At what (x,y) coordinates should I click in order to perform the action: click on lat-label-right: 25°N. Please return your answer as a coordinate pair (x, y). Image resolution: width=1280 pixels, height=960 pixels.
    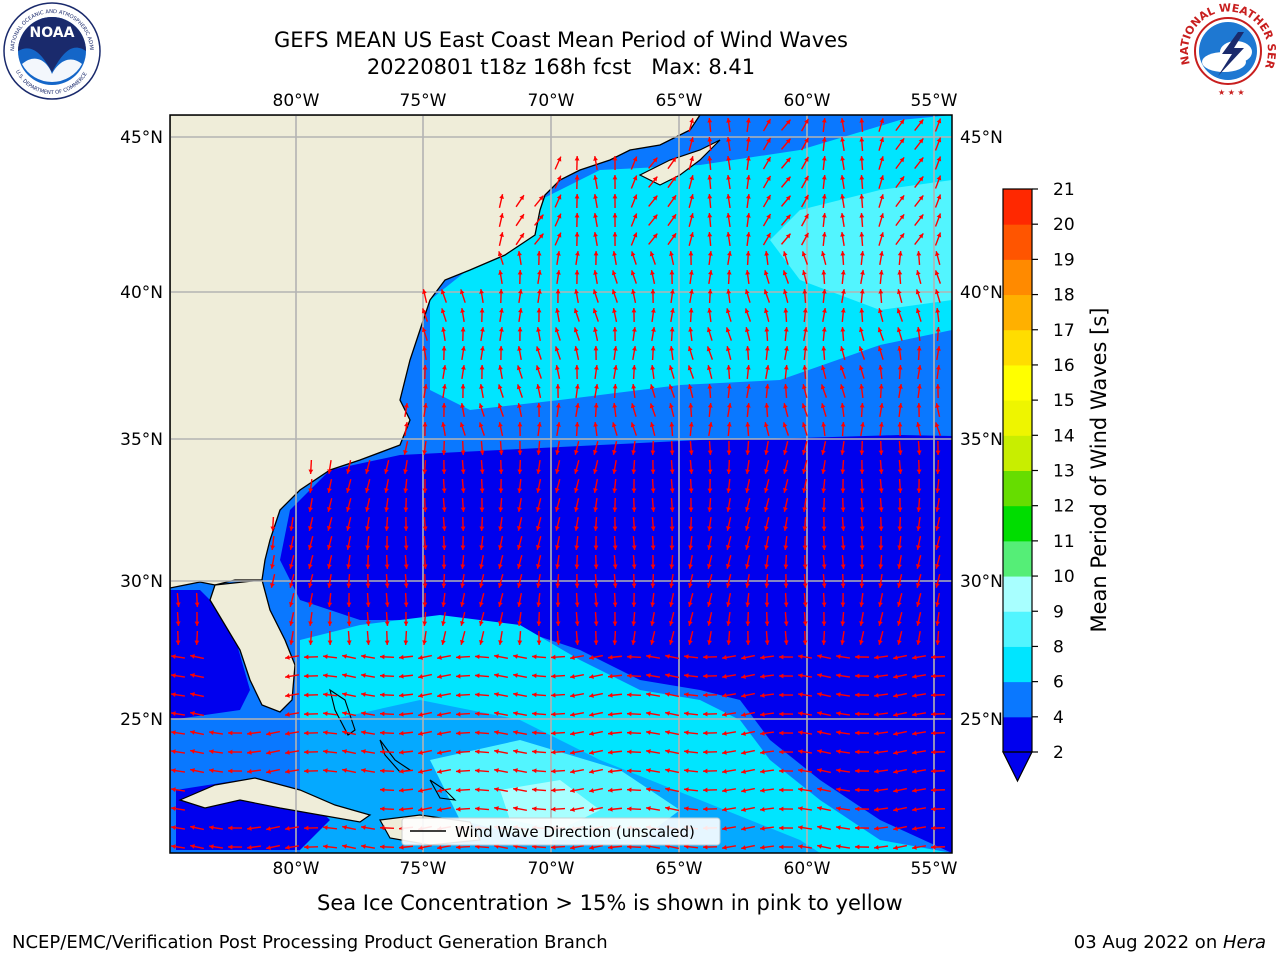
    Looking at the image, I should click on (981, 720).